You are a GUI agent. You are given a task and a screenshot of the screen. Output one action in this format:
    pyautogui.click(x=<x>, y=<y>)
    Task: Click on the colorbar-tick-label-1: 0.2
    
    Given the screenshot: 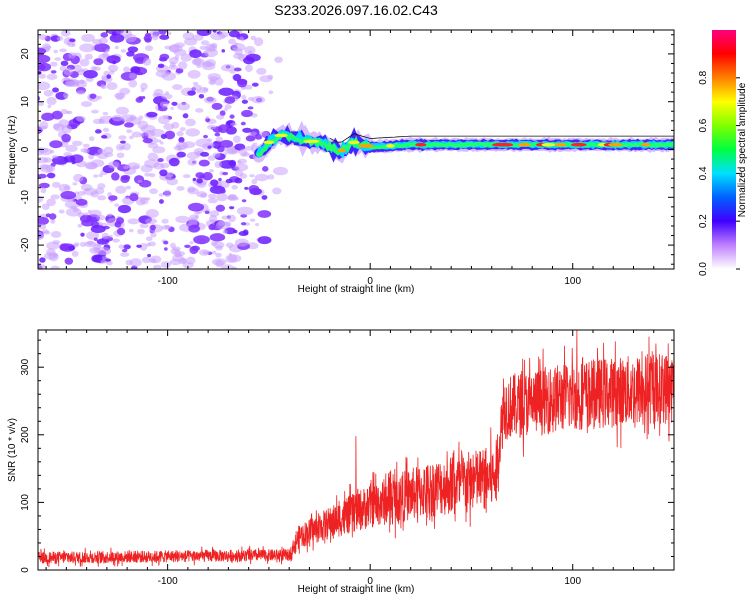 What is the action you would take?
    pyautogui.click(x=703, y=221)
    